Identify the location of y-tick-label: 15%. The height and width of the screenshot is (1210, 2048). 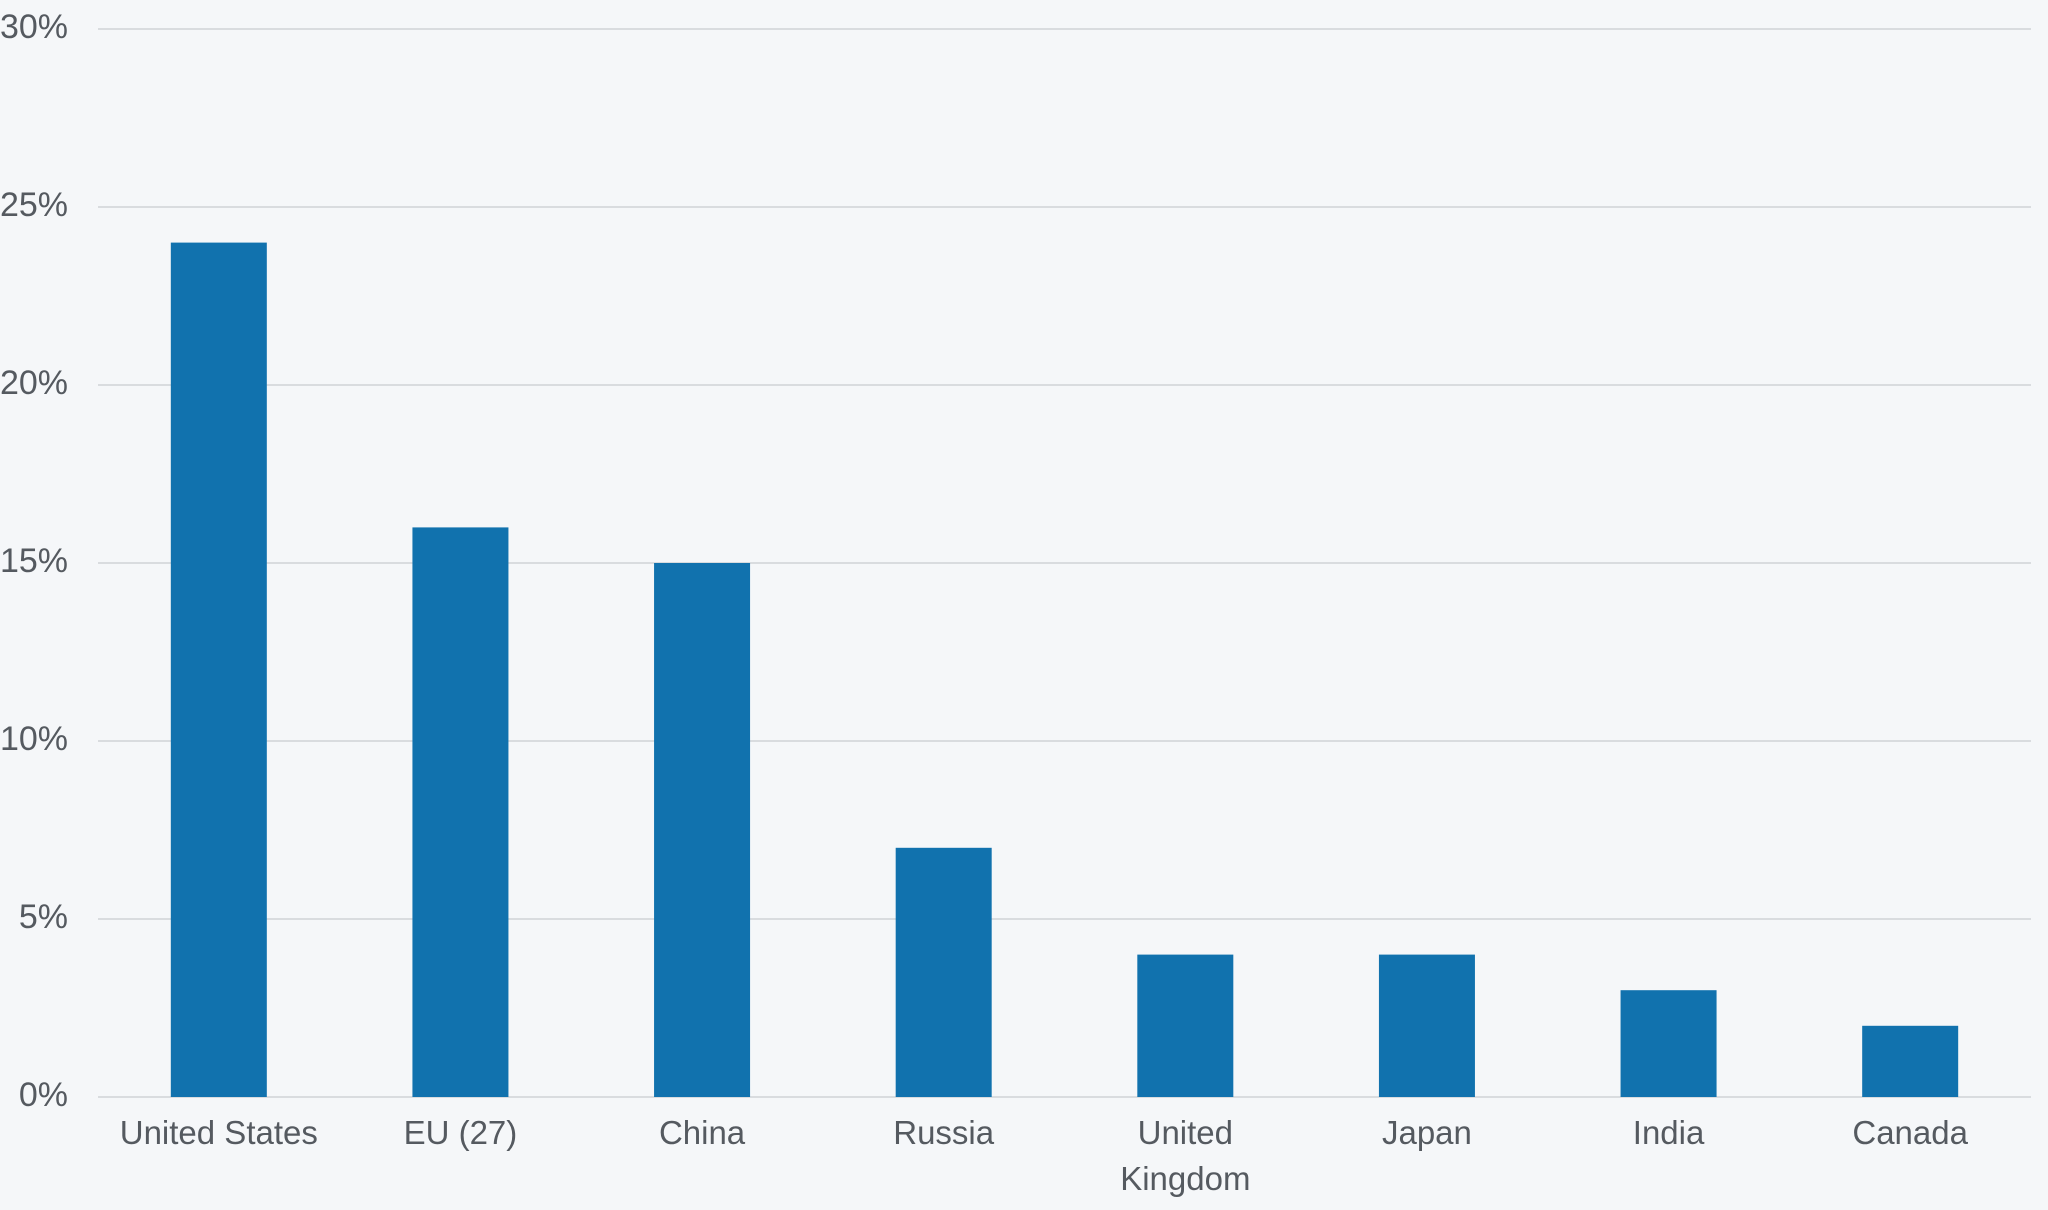
(34, 561).